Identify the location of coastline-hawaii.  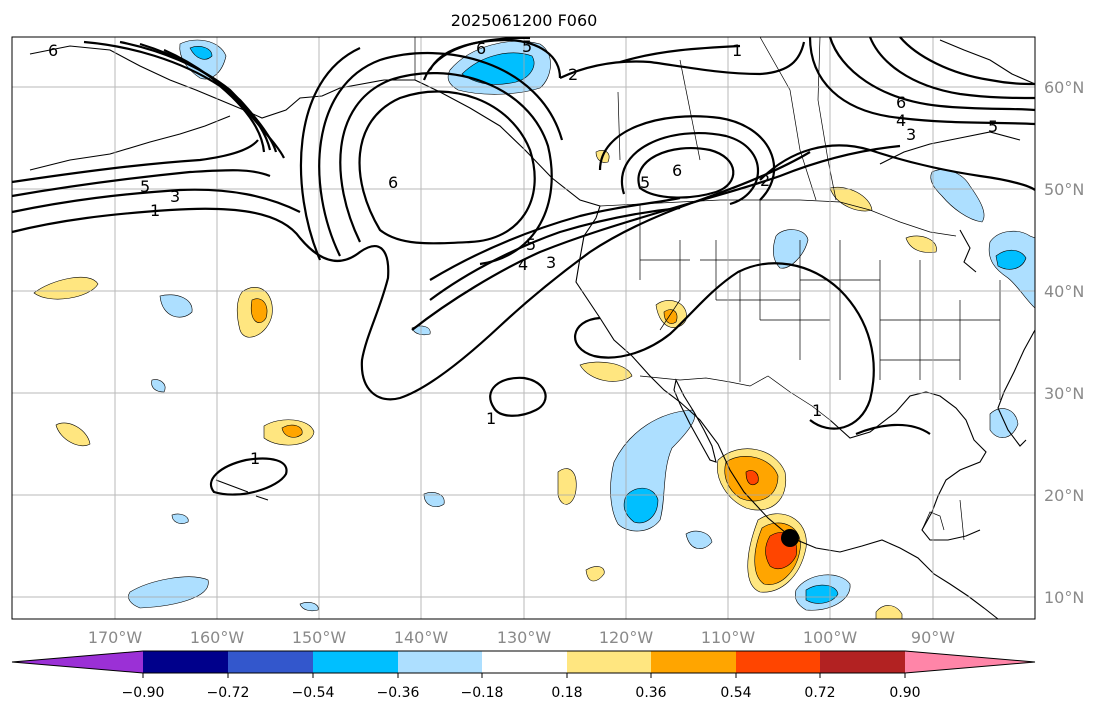
(242, 490).